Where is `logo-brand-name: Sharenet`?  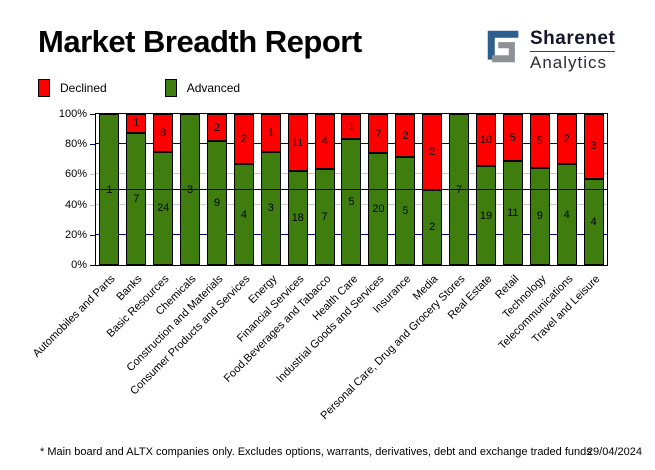
logo-brand-name: Sharenet is located at coordinates (573, 40).